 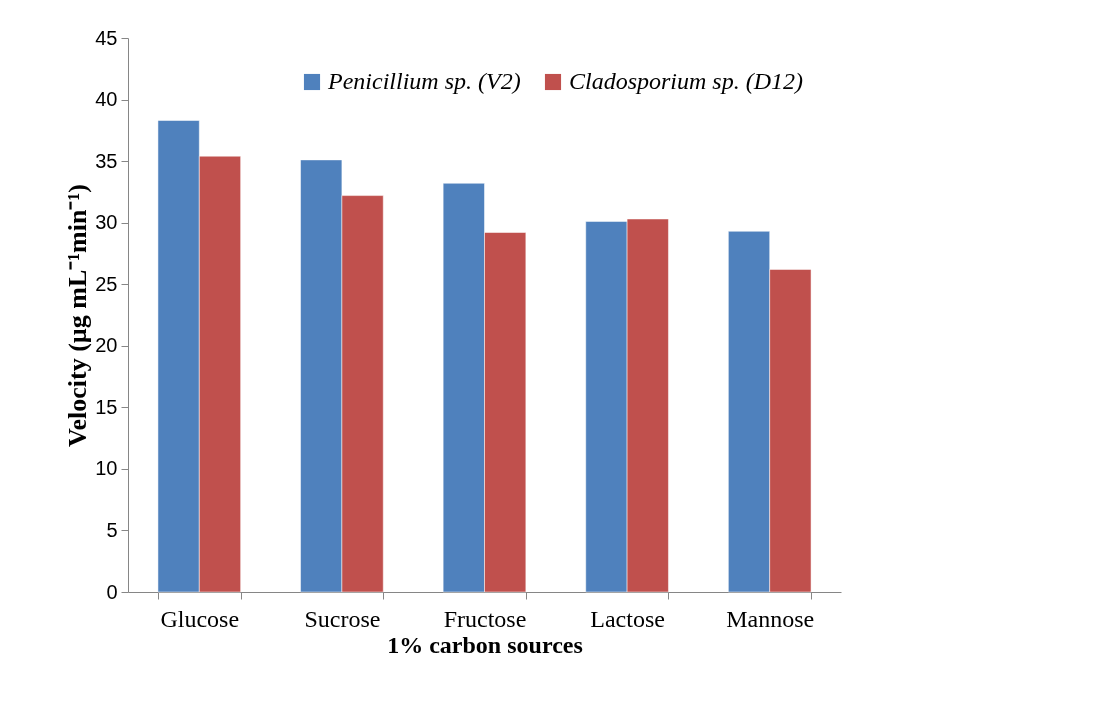 I want to click on legend-label: Cladosporium sp. (D12), so click(x=686, y=81).